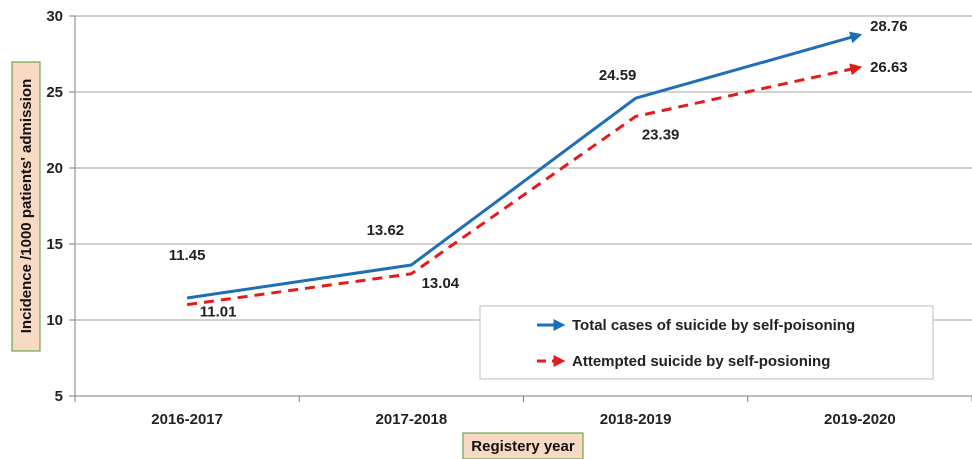  What do you see at coordinates (701, 361) in the screenshot?
I see `legend-label: Attempted suicide by self-posioning` at bounding box center [701, 361].